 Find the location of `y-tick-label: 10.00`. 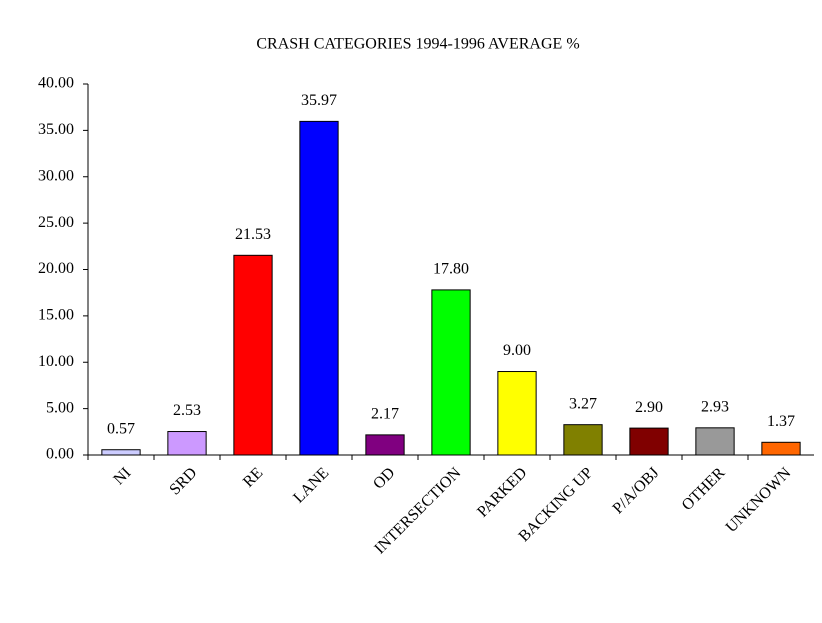

y-tick-label: 10.00 is located at coordinates (56, 361).